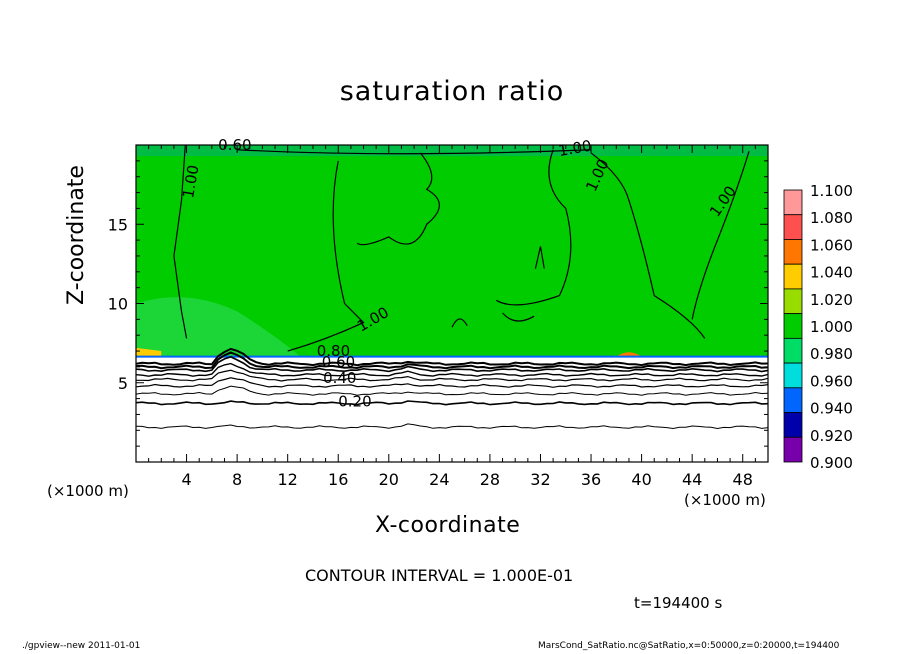 The image size is (904, 654). Describe the element at coordinates (237, 479) in the screenshot. I see `x-tick-label: 8` at that location.